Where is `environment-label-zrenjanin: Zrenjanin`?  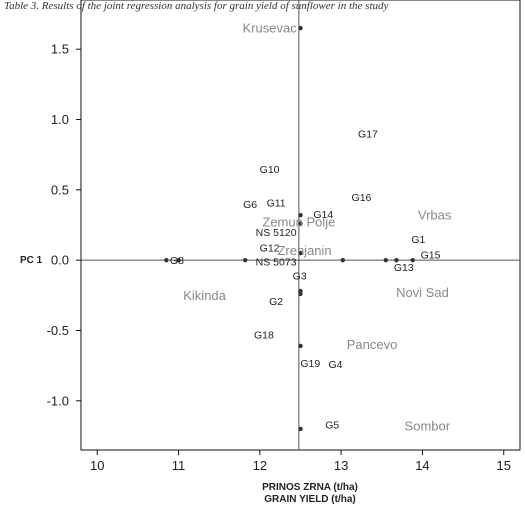
environment-label-zrenjanin: Zrenjanin is located at coordinates (304, 250).